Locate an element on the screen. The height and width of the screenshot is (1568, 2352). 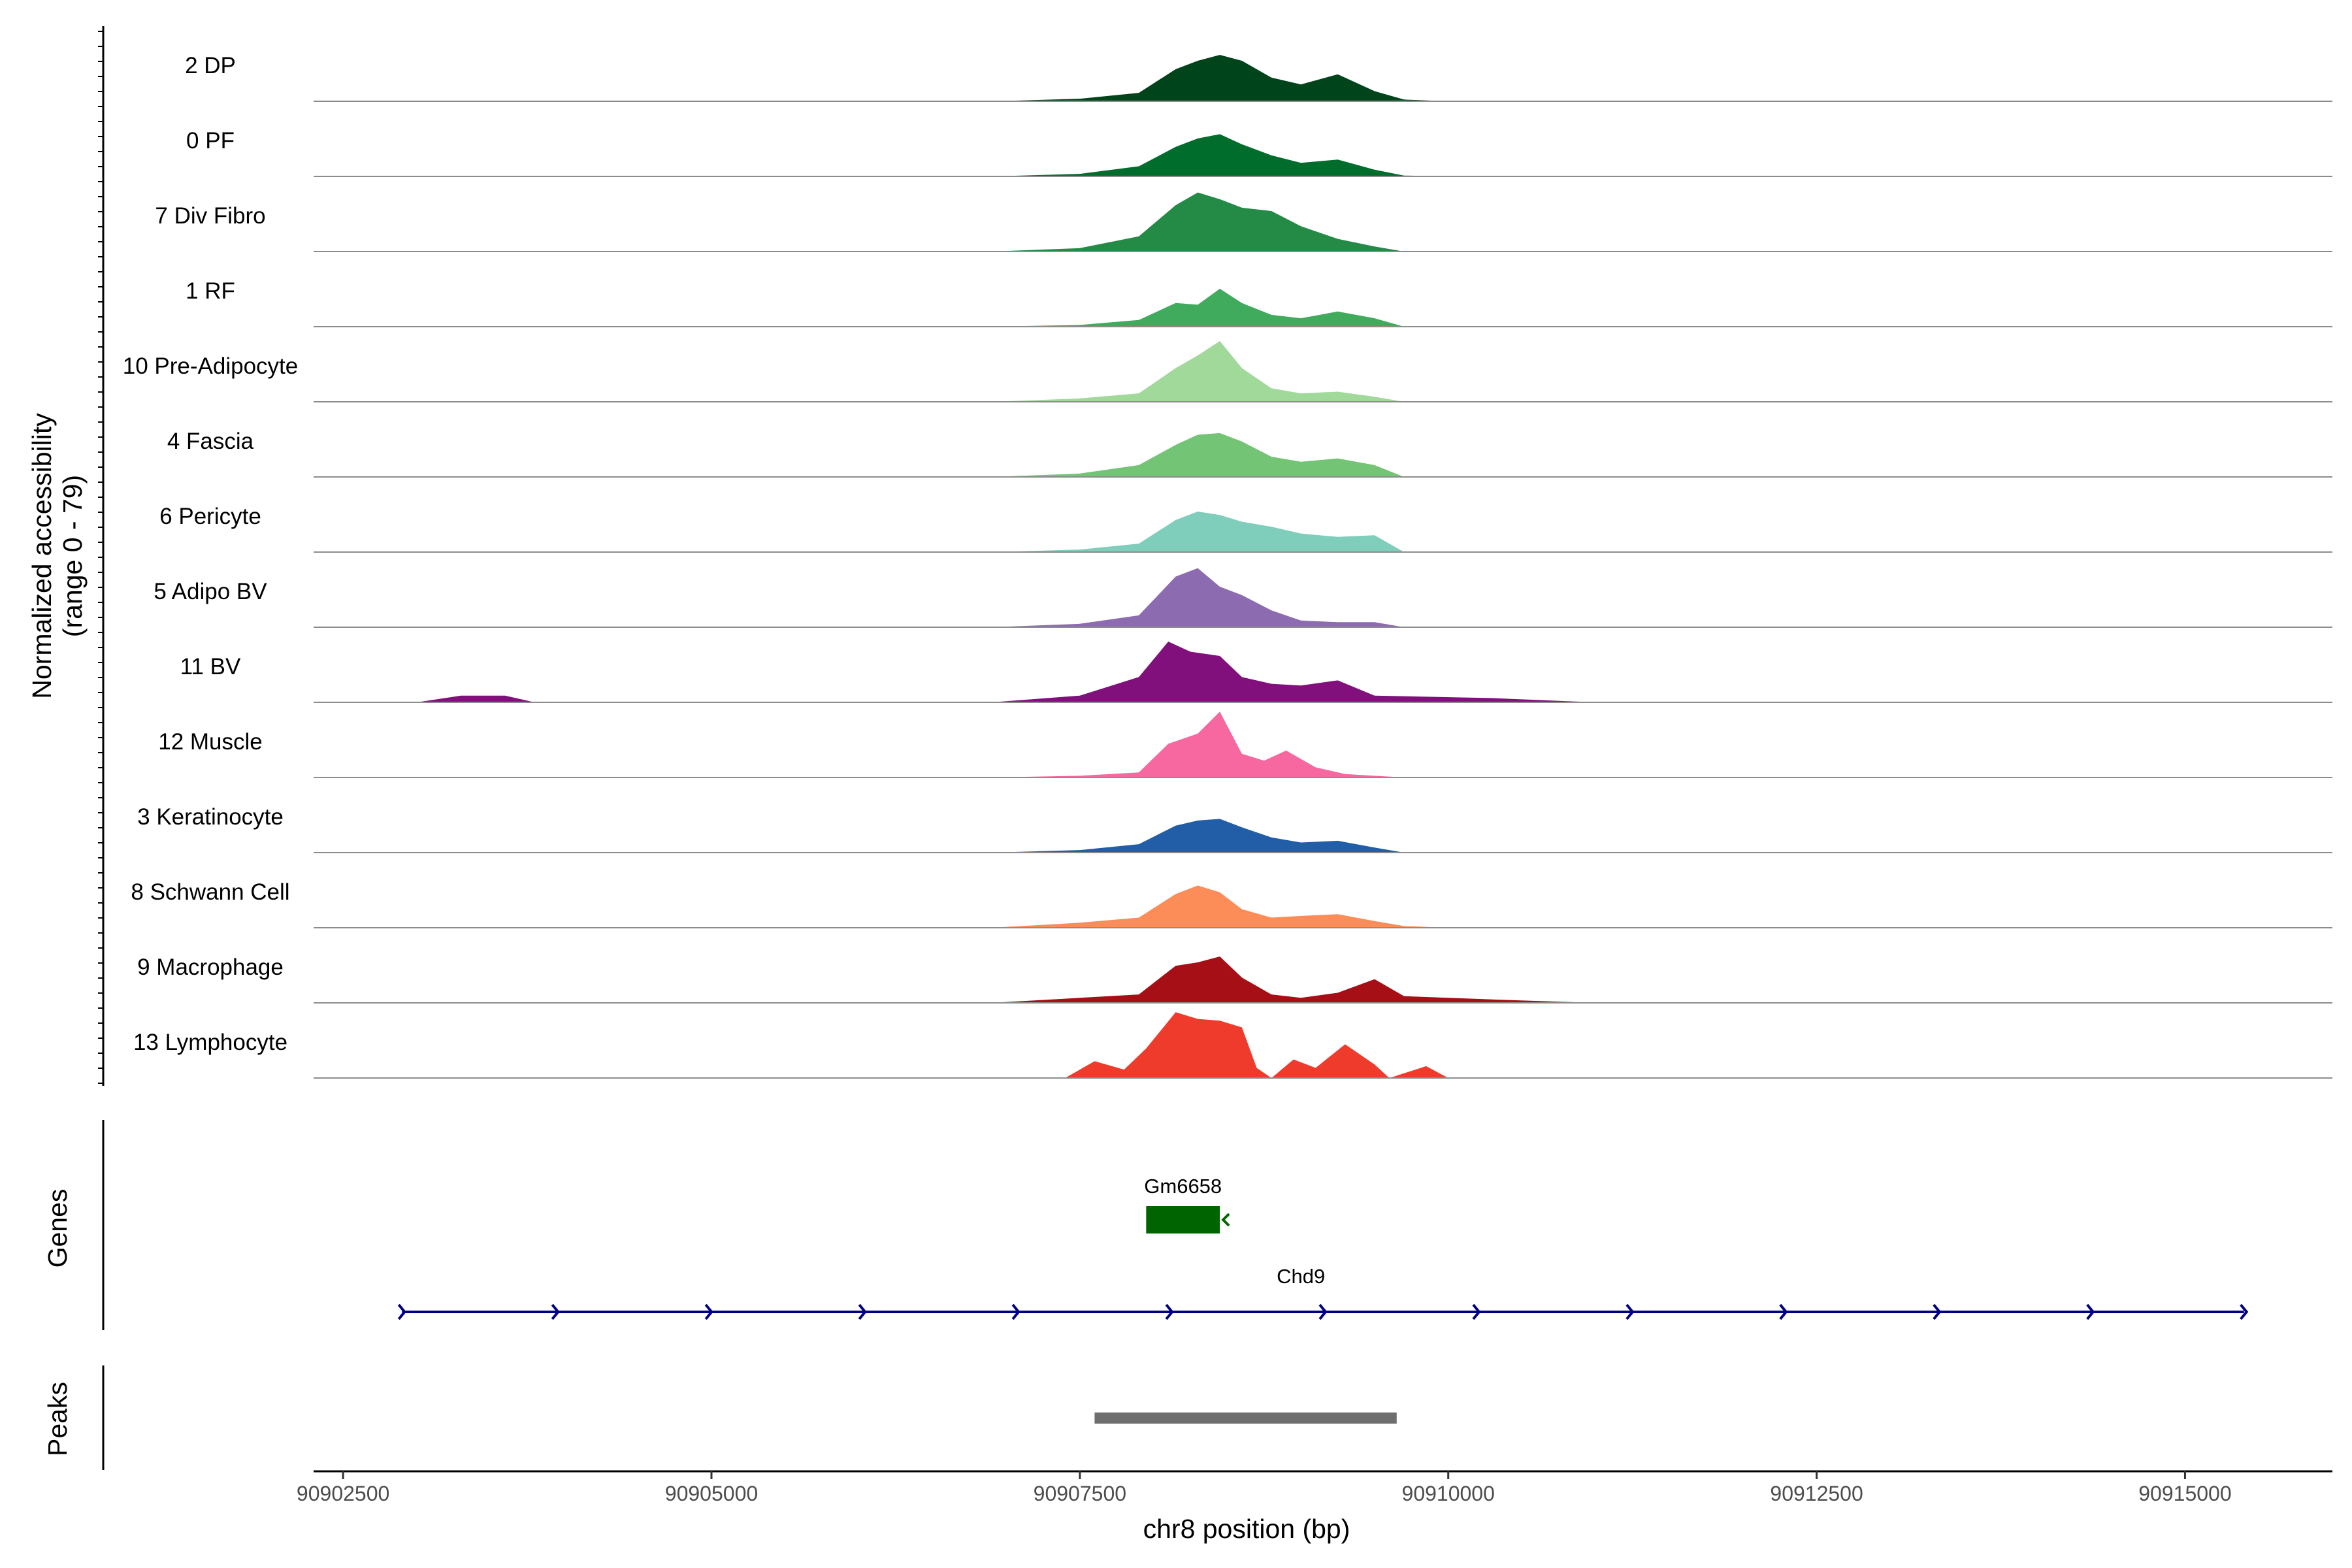
track-label-9: 12 Muscle is located at coordinates (210, 742).